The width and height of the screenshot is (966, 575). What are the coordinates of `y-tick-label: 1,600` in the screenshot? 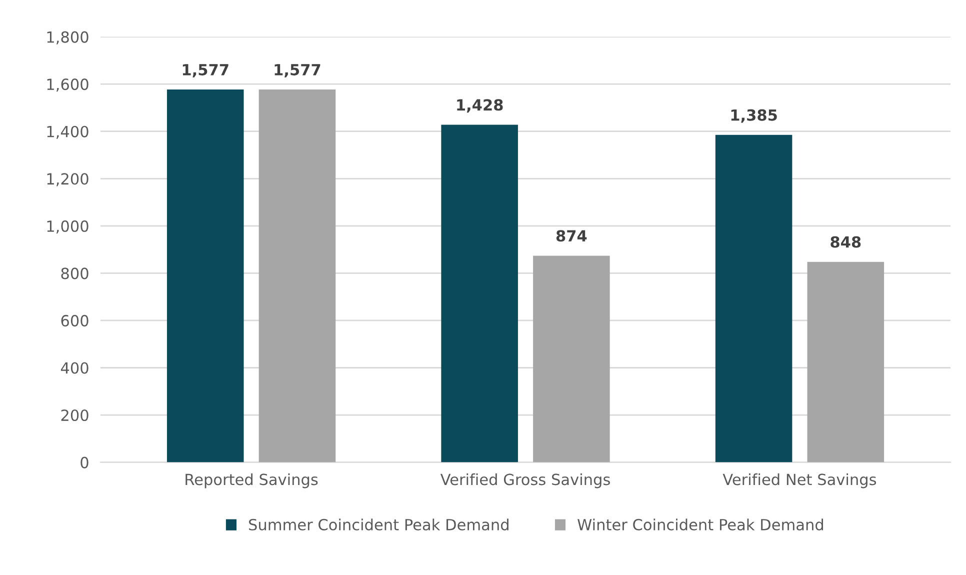 It's located at (67, 85).